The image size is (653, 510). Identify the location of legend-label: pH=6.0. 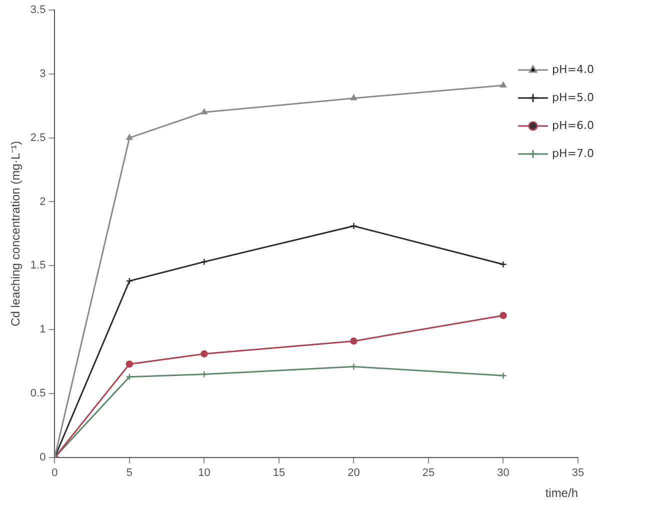
(573, 125).